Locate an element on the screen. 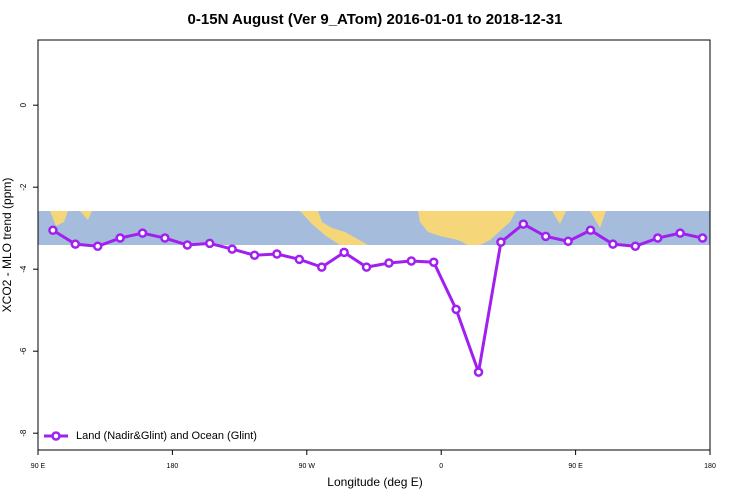  x-tick-label: 0 is located at coordinates (441, 466).